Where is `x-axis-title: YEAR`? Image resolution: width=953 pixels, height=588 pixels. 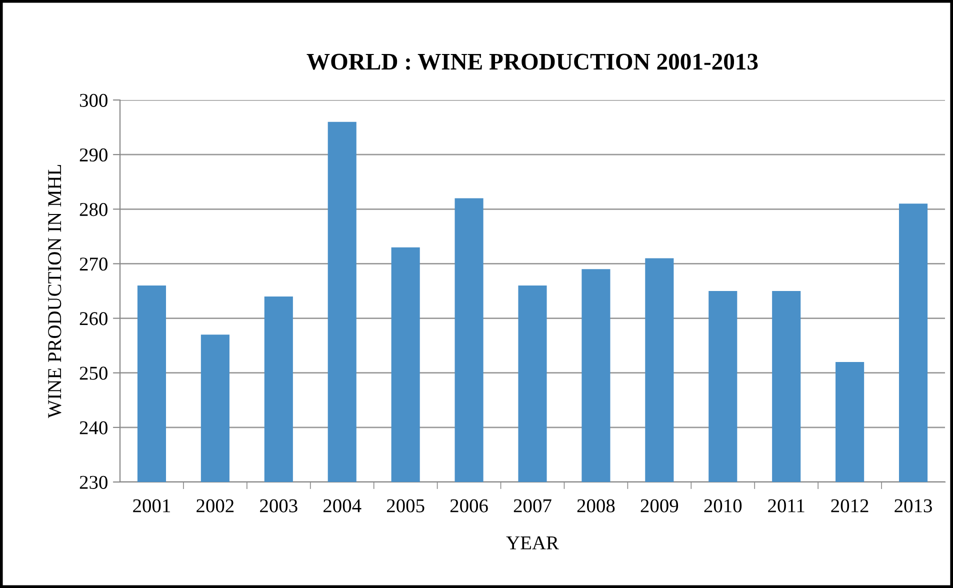 x-axis-title: YEAR is located at coordinates (532, 543).